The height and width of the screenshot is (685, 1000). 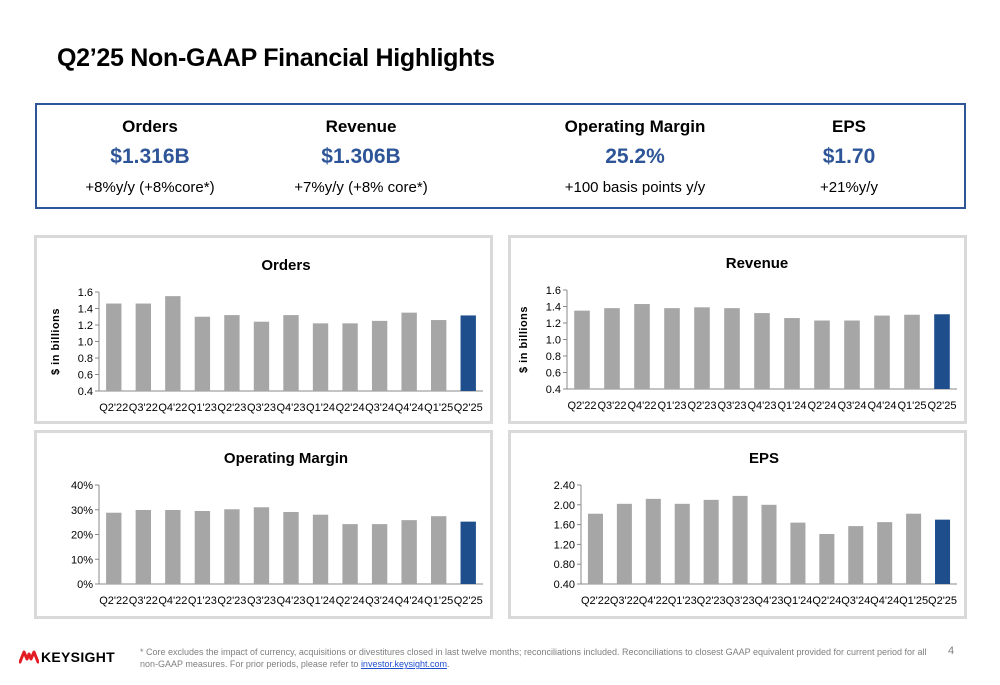 What do you see at coordinates (553, 341) in the screenshot?
I see `y-tick-label: 1.0` at bounding box center [553, 341].